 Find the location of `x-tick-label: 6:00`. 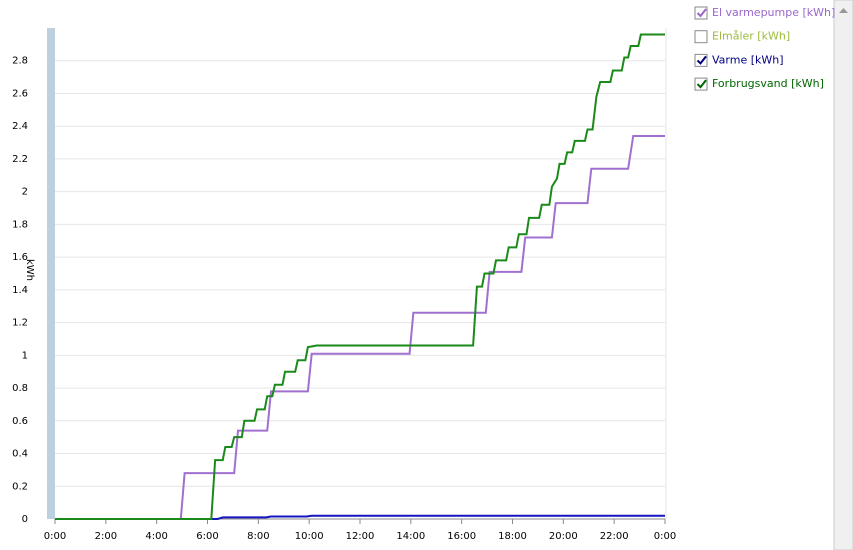

x-tick-label: 6:00 is located at coordinates (207, 536).